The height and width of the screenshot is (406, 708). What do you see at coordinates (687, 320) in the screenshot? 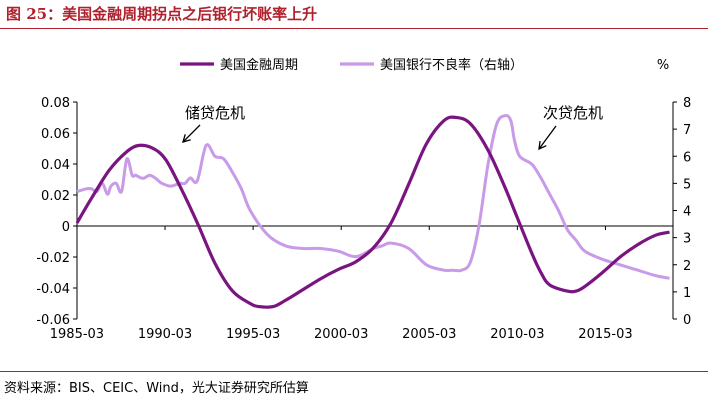
I see `right-tick-label: 0` at bounding box center [687, 320].